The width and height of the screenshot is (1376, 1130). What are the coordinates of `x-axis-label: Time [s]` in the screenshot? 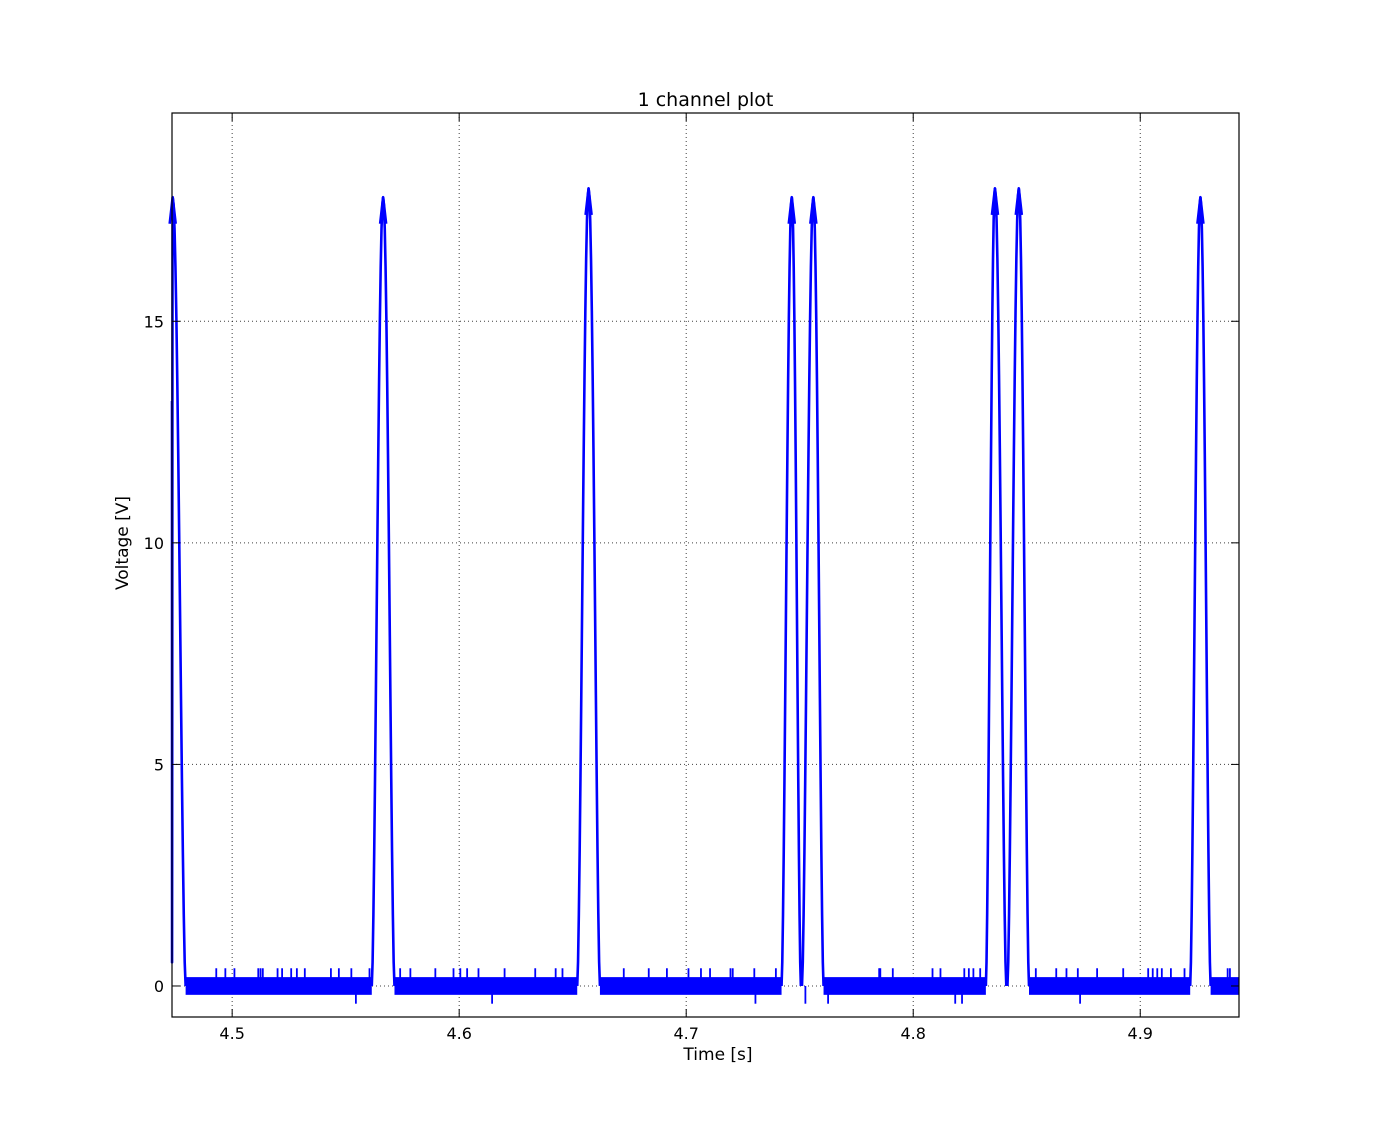 It's located at (717, 1055).